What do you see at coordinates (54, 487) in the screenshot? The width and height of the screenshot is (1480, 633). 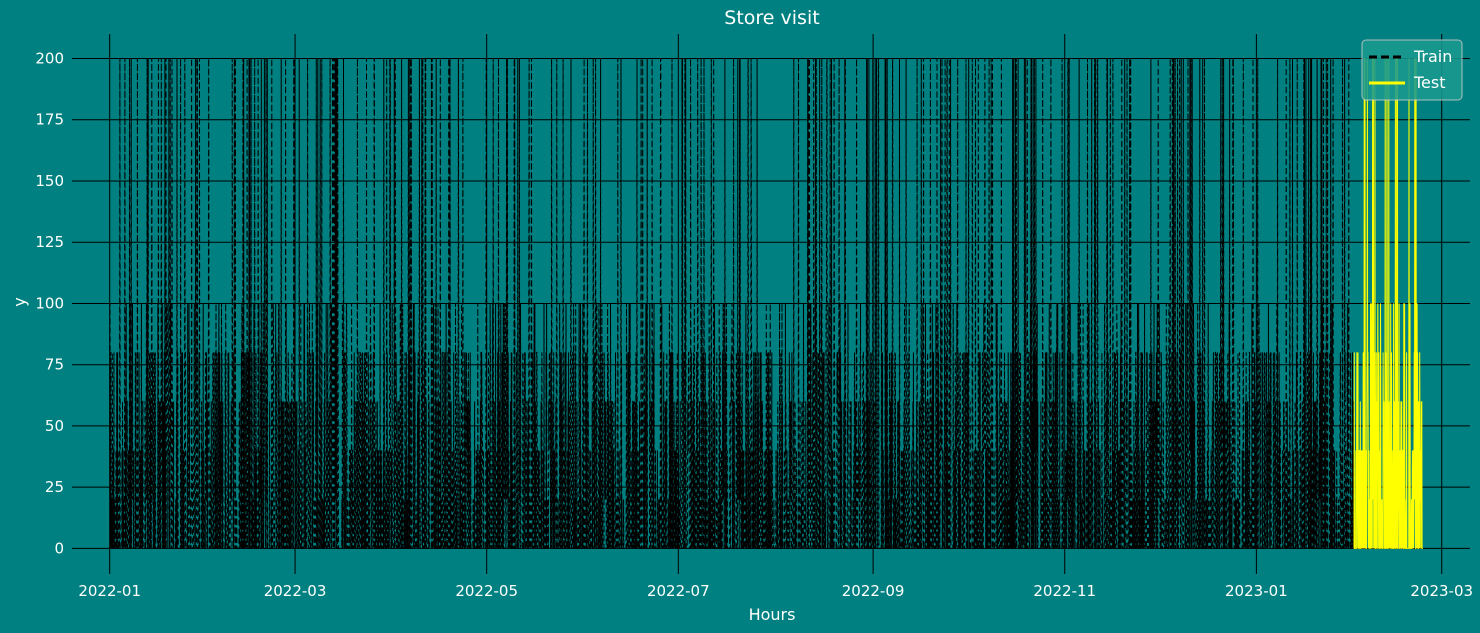 I see `y-tick-label: 25` at bounding box center [54, 487].